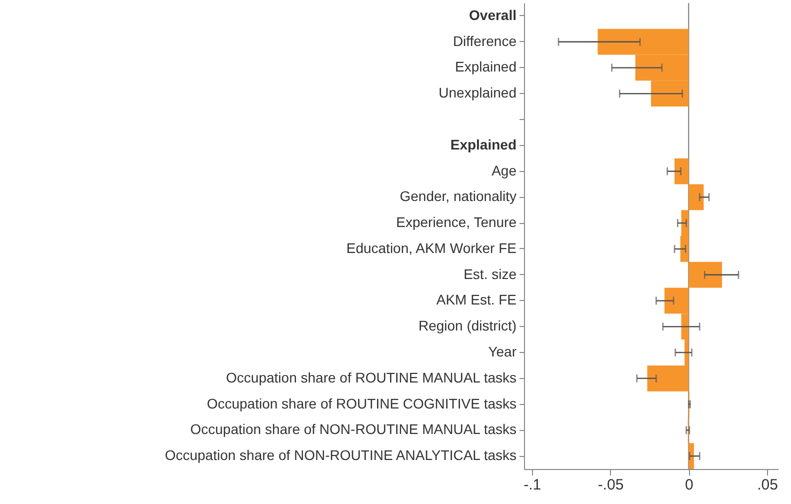 The height and width of the screenshot is (504, 791). What do you see at coordinates (492, 14) in the screenshot?
I see `y-tick-label: Overall` at bounding box center [492, 14].